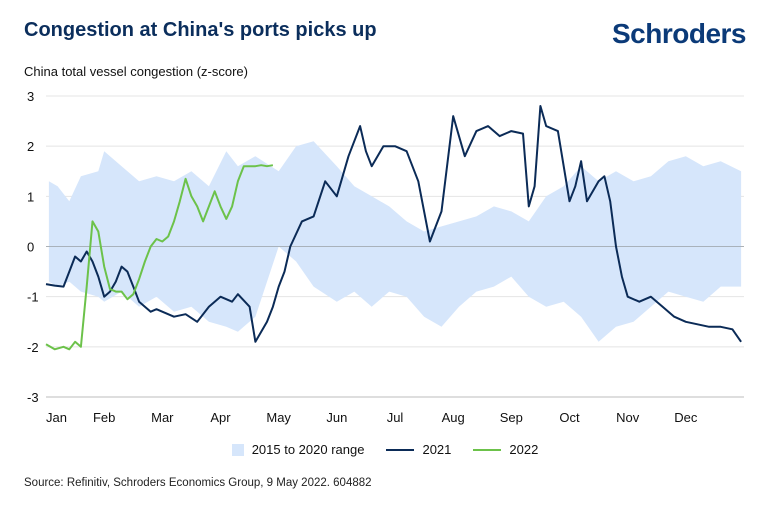 Image resolution: width=770 pixels, height=513 pixels. Describe the element at coordinates (30, 146) in the screenshot. I see `y-tick-label: 2` at that location.